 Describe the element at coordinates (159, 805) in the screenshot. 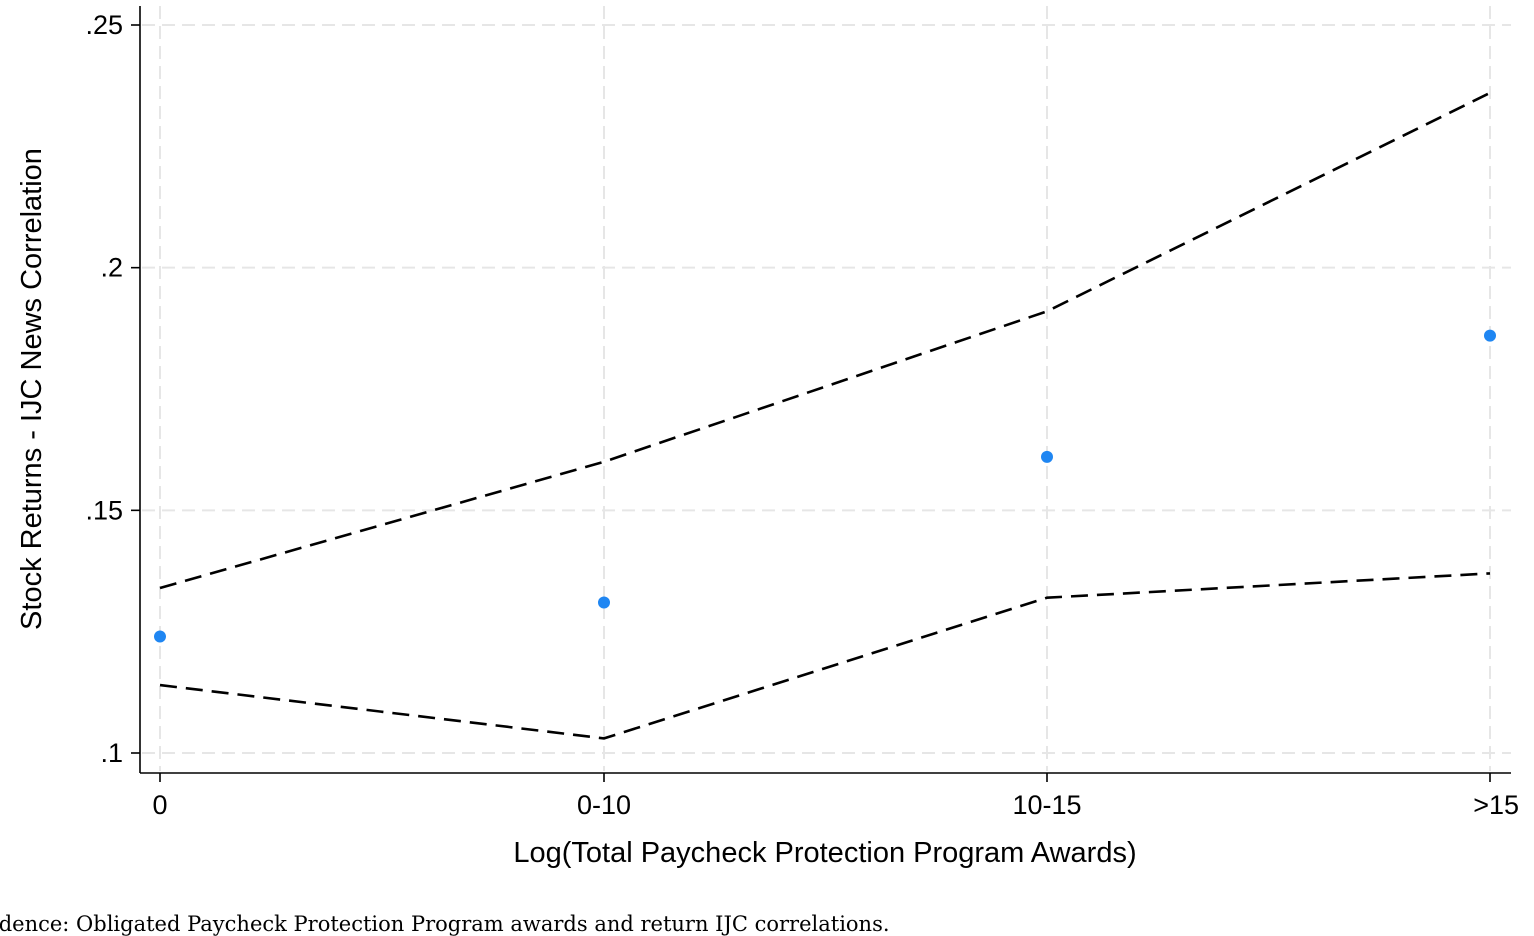

I see `x-tick-label: 0` at that location.